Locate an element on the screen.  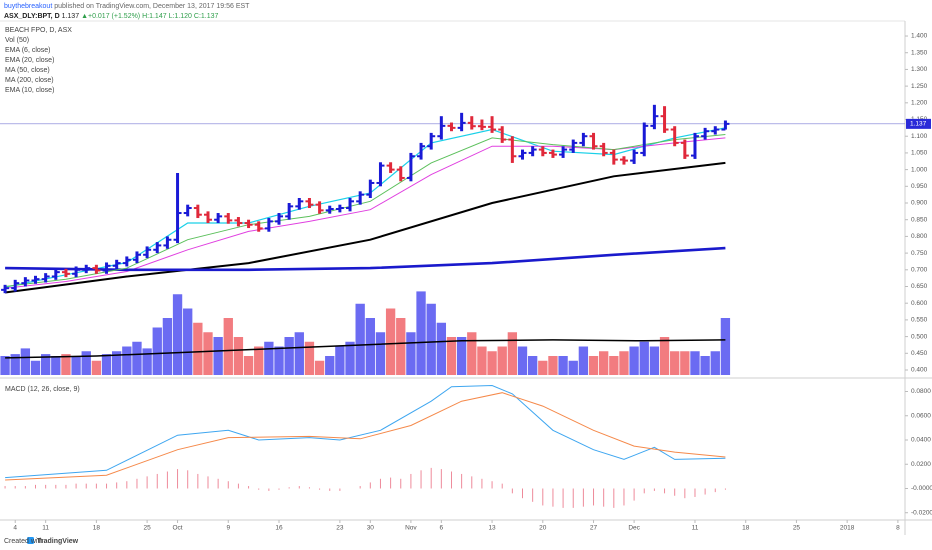
y-tick-label: 0.800 is located at coordinates (919, 236).